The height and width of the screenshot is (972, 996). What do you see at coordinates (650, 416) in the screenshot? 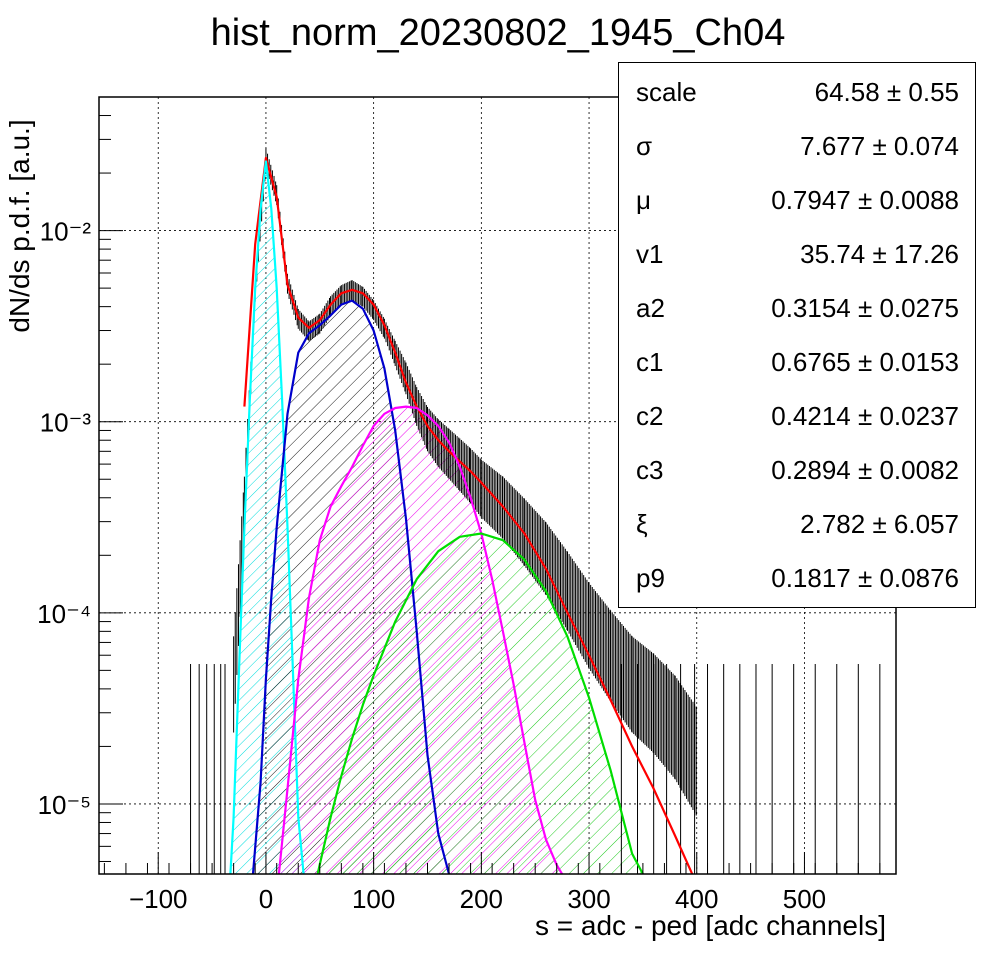
I see `stat-name: c2` at bounding box center [650, 416].